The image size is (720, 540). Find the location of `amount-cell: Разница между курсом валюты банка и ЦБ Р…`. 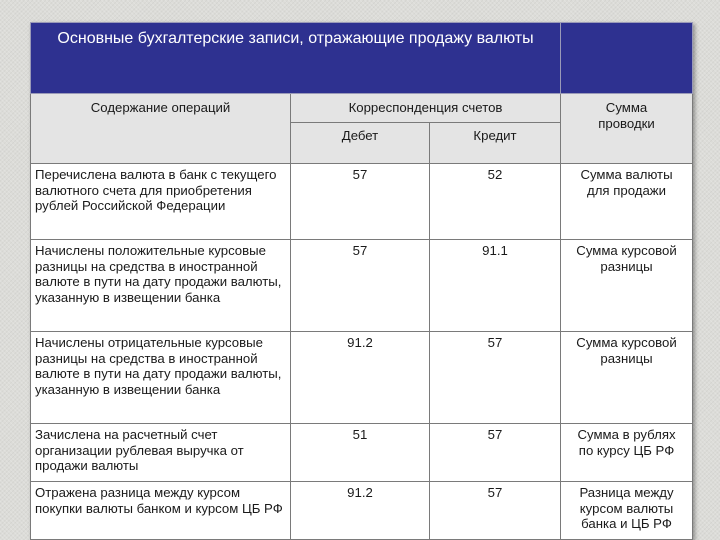

amount-cell: Разница между курсом валюты банка и ЦБ Р… is located at coordinates (627, 510).